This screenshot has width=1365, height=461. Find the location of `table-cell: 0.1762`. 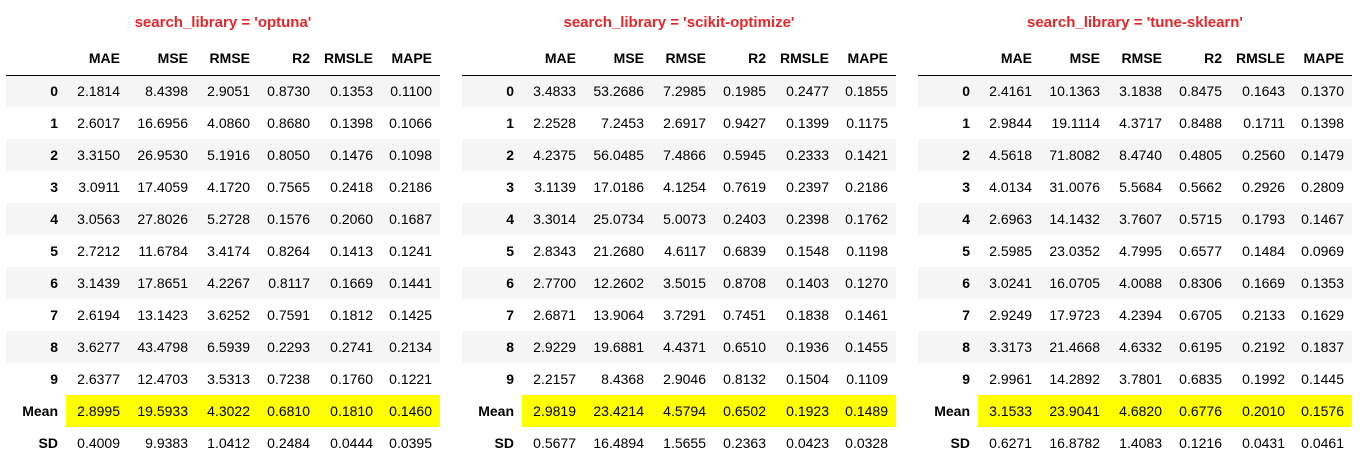

table-cell: 0.1762 is located at coordinates (866, 219).